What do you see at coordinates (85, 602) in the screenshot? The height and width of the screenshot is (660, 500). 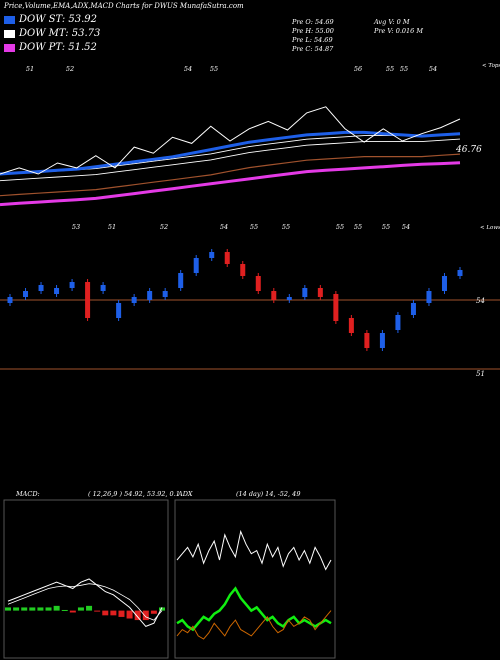 I see `macd-line-signal` at bounding box center [85, 602].